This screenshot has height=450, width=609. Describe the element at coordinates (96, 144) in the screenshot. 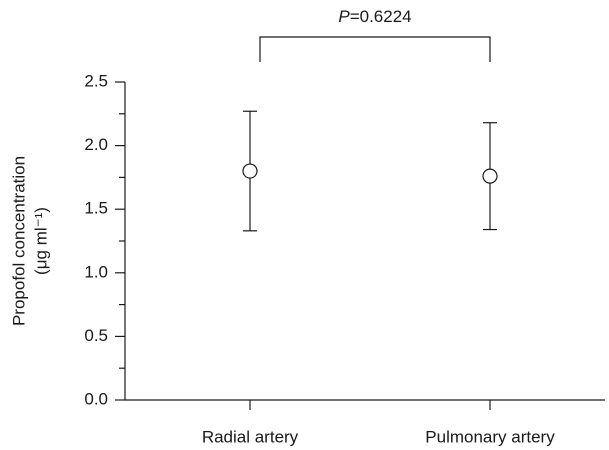

I see `y-tick-label: 2.0` at that location.